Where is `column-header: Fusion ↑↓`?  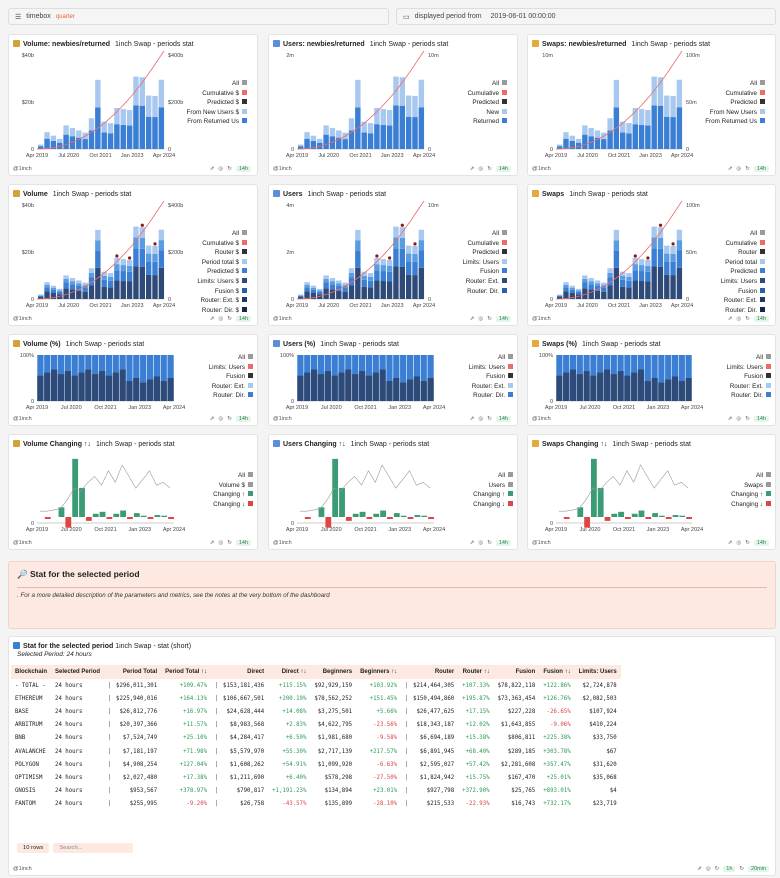 column-header: Fusion ↑↓ is located at coordinates (557, 672).